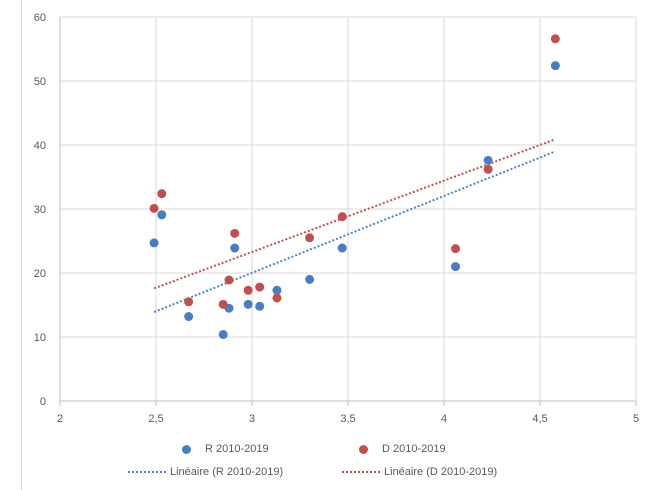 The width and height of the screenshot is (654, 490). Describe the element at coordinates (40, 82) in the screenshot. I see `y-tick-label: 50` at that location.